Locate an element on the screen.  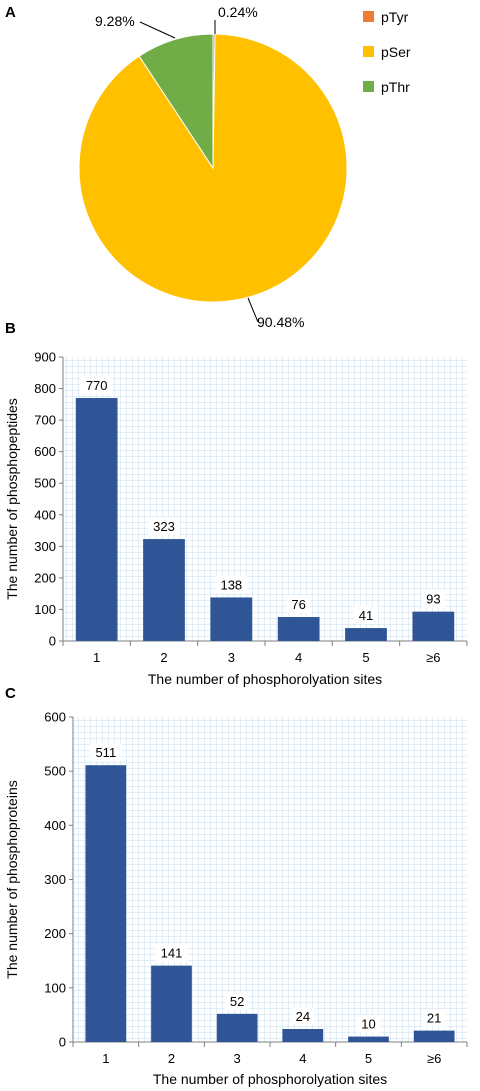
pie-slice-pthr is located at coordinates (176, 101).